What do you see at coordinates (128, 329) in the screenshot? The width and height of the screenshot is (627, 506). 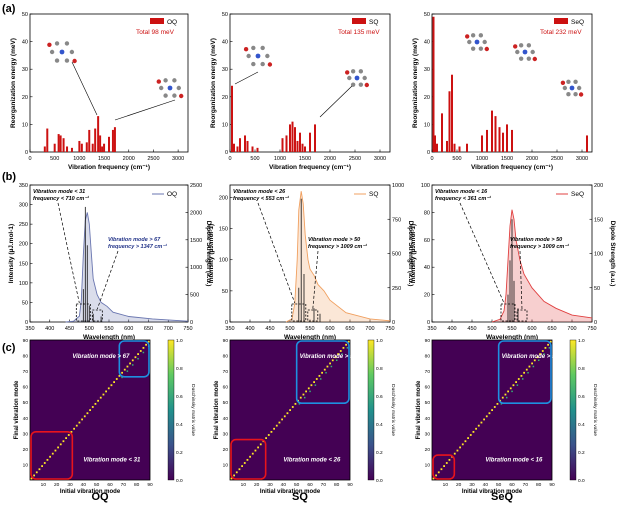 I see `x-tick-label: 600` at bounding box center [128, 329].